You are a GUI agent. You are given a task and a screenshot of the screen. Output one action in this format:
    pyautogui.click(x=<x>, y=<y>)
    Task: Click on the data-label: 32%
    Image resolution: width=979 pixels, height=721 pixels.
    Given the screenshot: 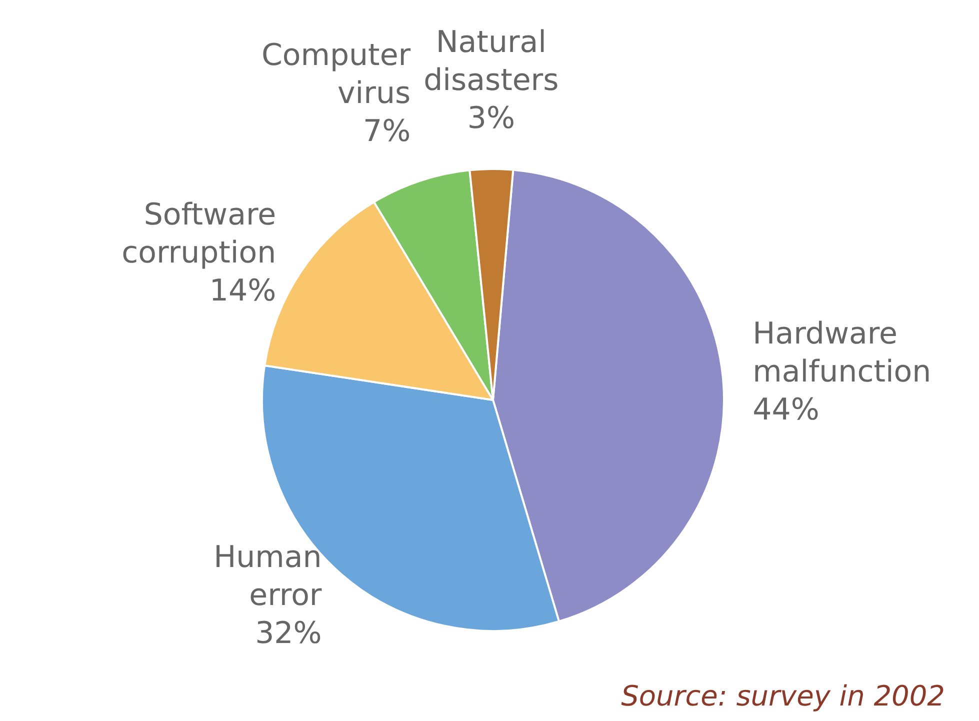 What is the action you would take?
    pyautogui.click(x=288, y=633)
    